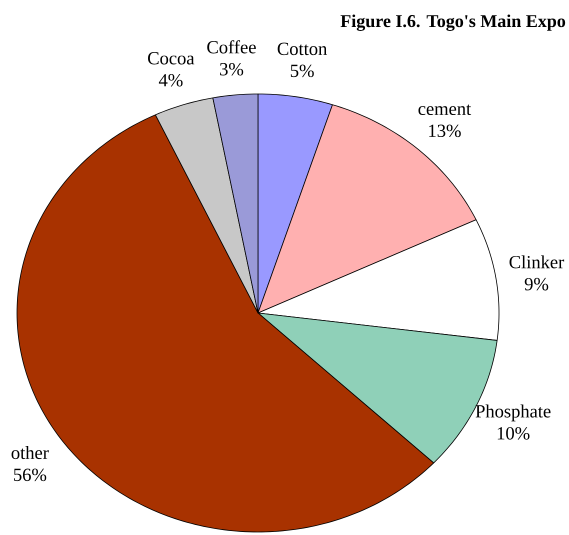 Image resolution: width=569 pixels, height=535 pixels. I want to click on slice-label: other, so click(30, 453).